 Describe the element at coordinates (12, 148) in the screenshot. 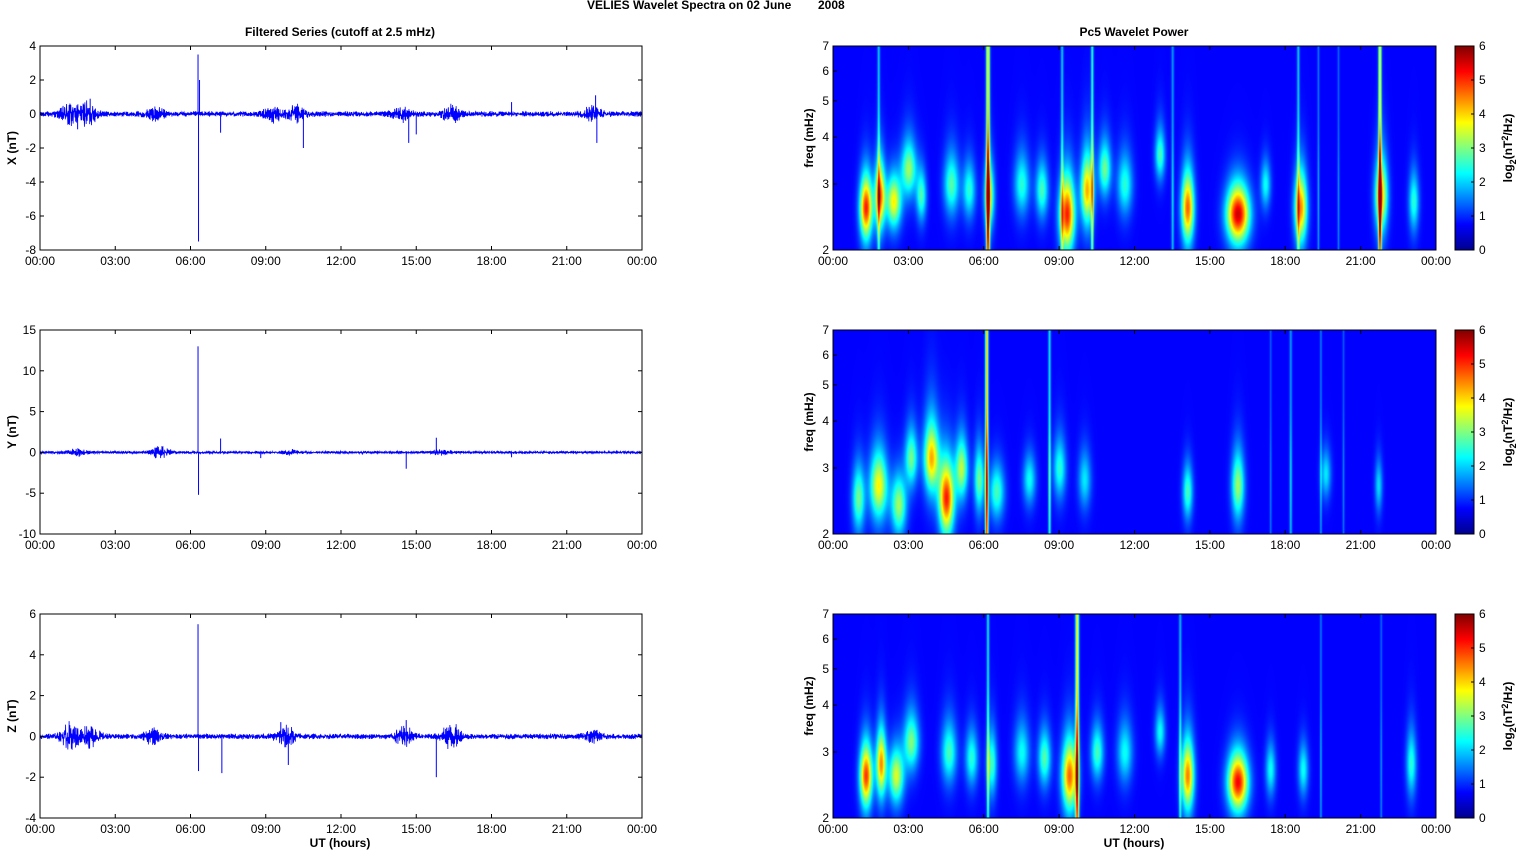

I see `y-axis-label: X (nT)` at that location.